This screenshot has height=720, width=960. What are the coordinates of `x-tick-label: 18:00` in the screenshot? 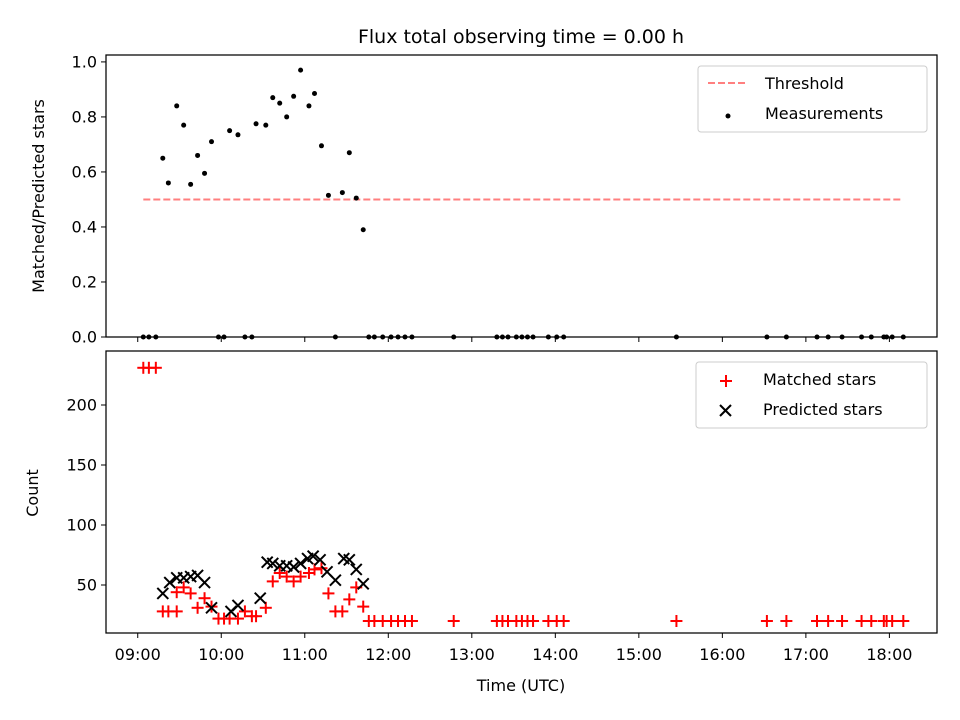 It's located at (889, 654).